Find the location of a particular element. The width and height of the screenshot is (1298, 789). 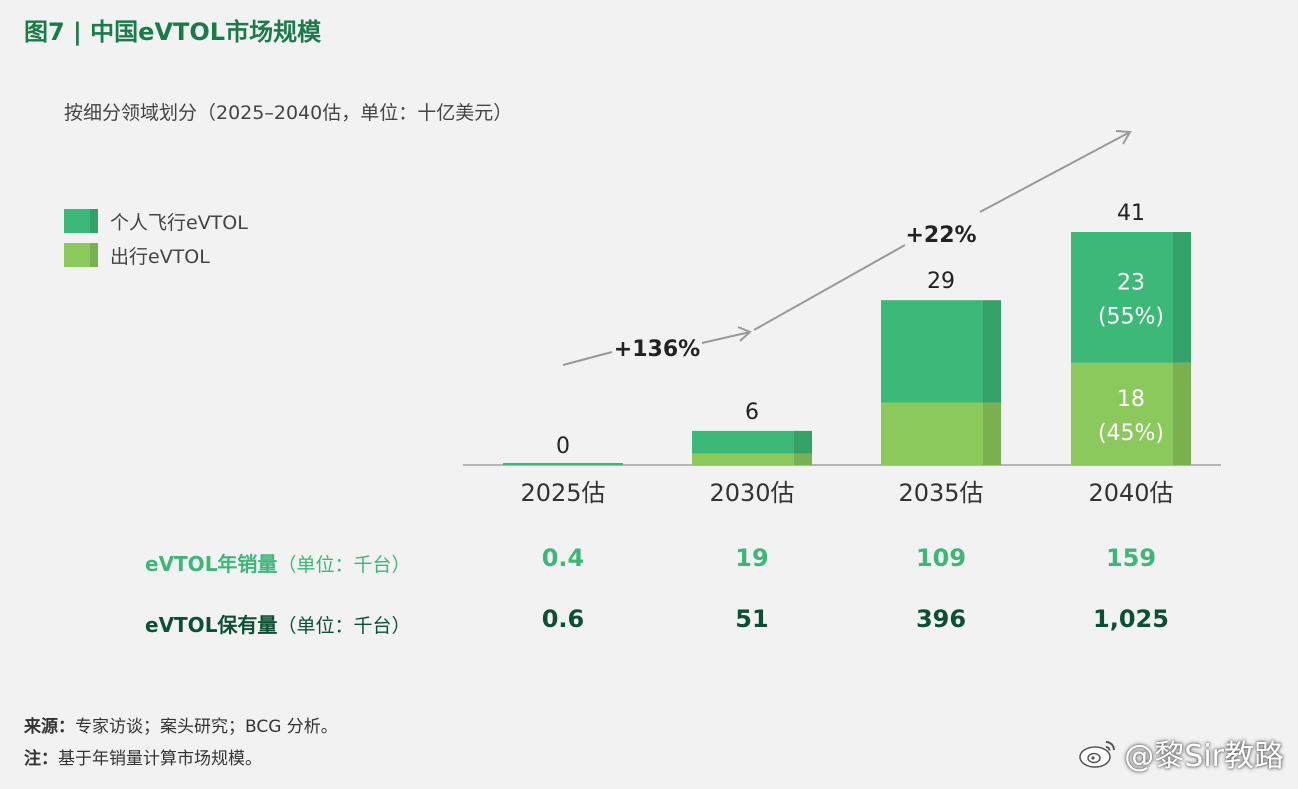

annual-sales-value: 19 is located at coordinates (752, 558).